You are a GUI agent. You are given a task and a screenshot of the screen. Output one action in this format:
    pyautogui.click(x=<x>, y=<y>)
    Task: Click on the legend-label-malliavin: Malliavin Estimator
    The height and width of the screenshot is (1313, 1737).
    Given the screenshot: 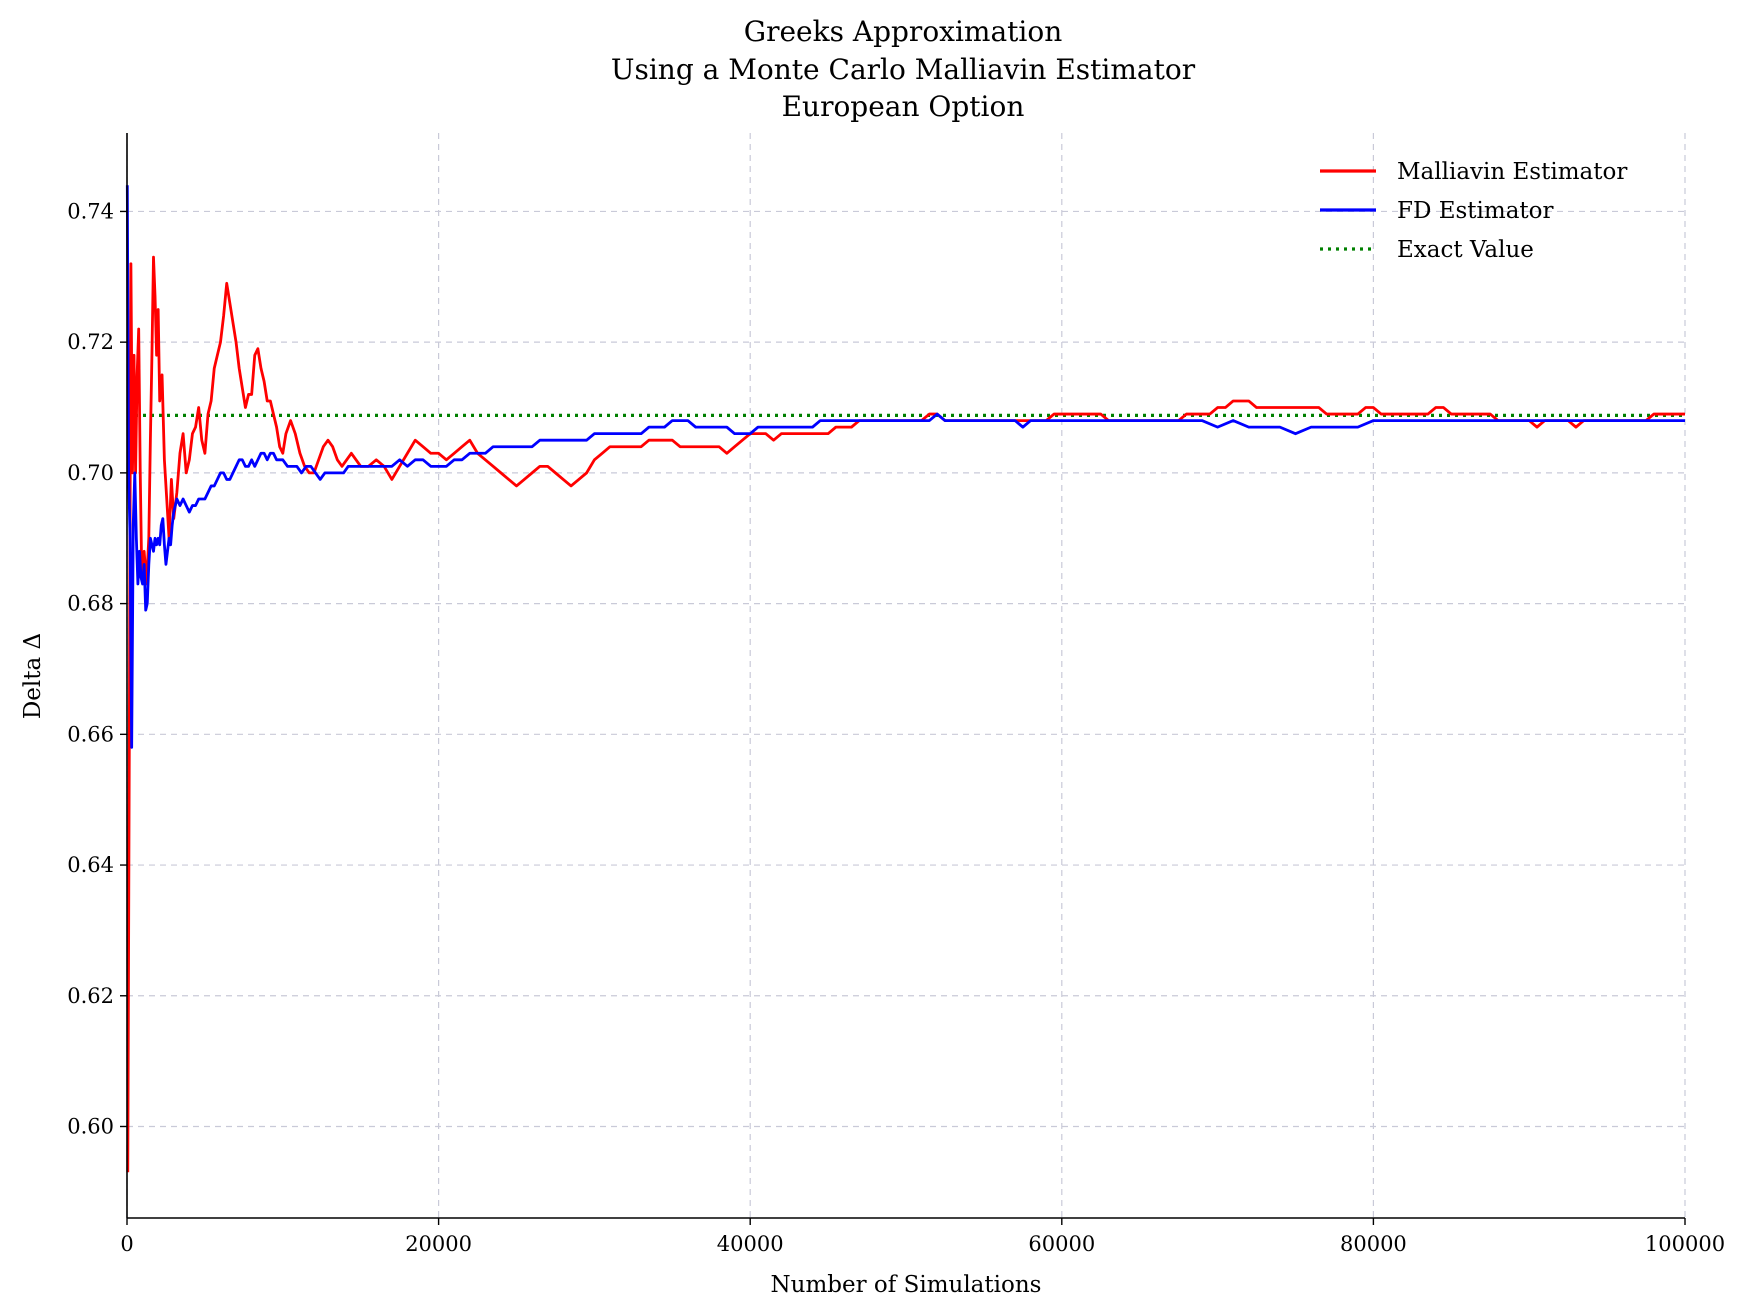 What is the action you would take?
    pyautogui.click(x=1512, y=172)
    